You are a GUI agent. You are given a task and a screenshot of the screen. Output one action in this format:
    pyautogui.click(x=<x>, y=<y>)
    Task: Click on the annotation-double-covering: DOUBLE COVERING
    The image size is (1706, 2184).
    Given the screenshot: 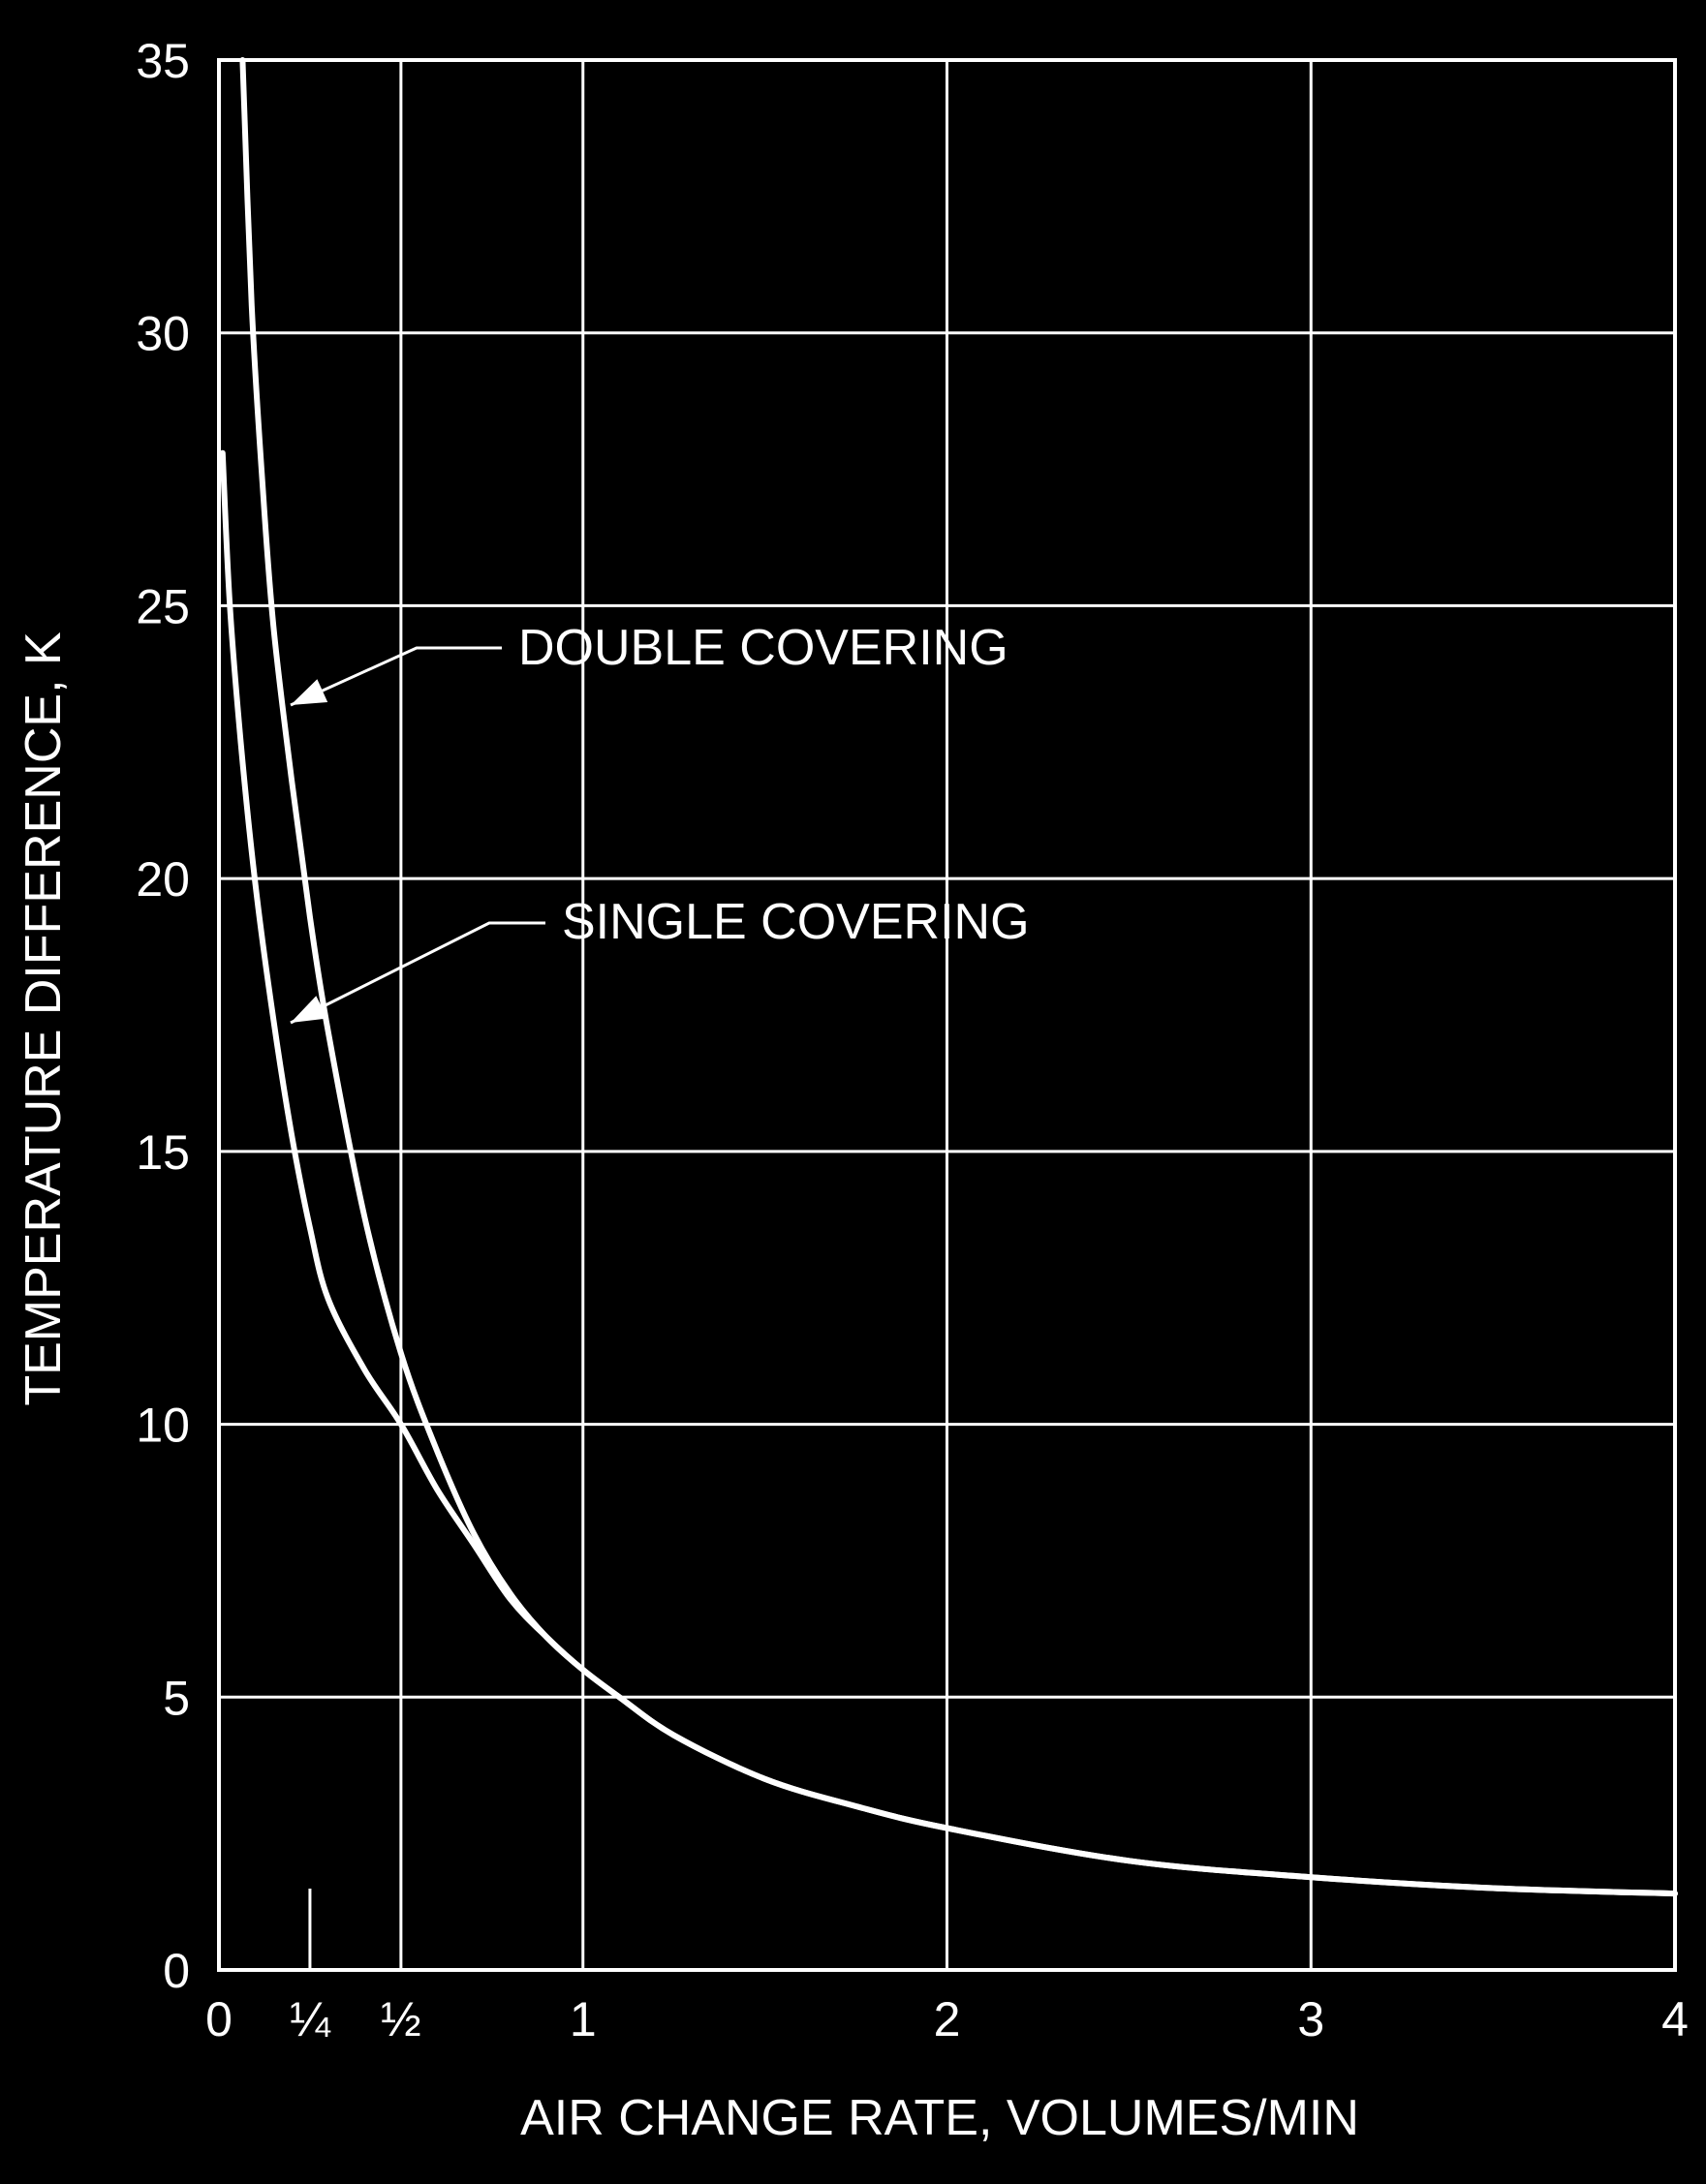 What is the action you would take?
    pyautogui.click(x=649, y=664)
    